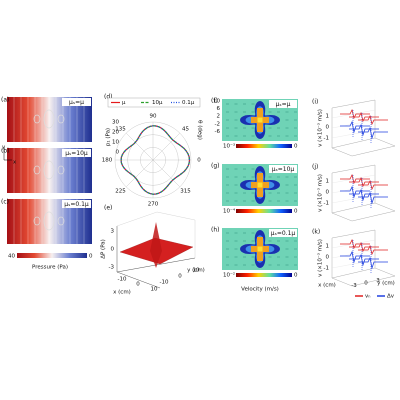 This screenshot has width=400, height=400. I want to click on angle-title: θ (deg), so click(200, 130).